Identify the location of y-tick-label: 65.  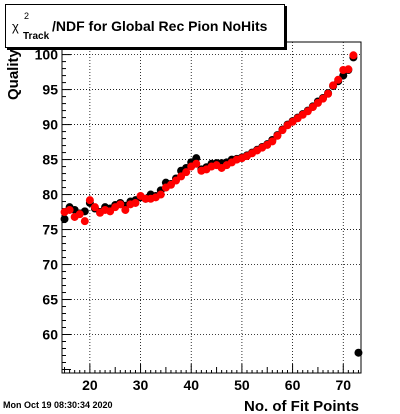
(50, 300).